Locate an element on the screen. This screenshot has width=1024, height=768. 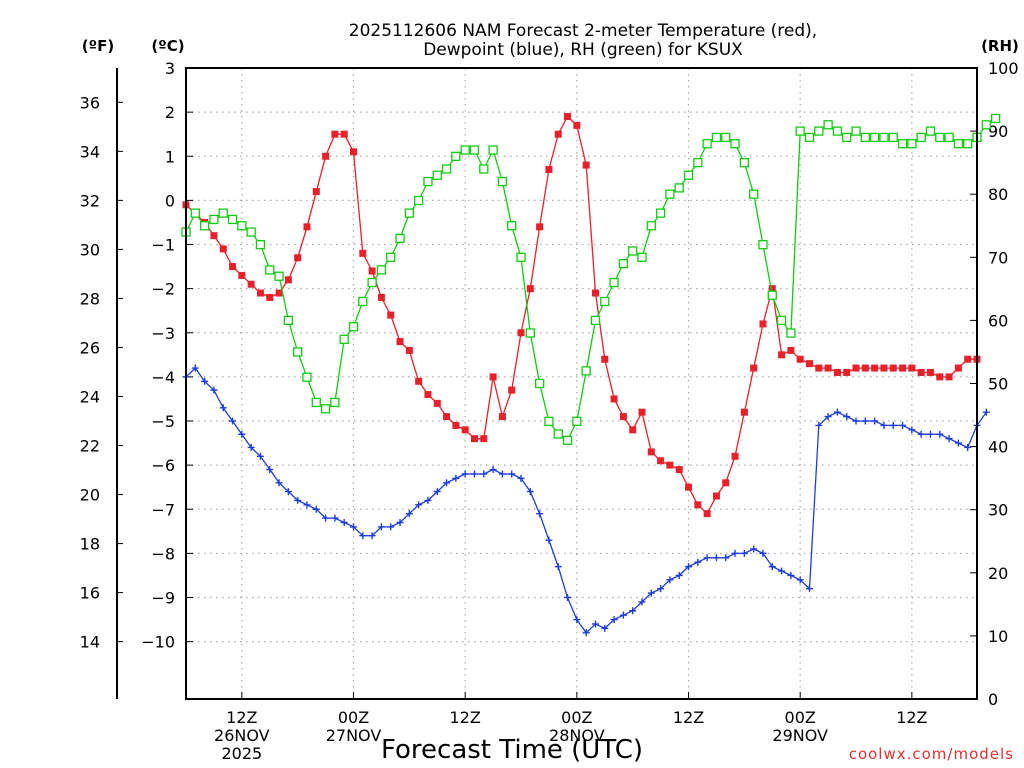
x-tick-label: 12Z is located at coordinates (911, 717).